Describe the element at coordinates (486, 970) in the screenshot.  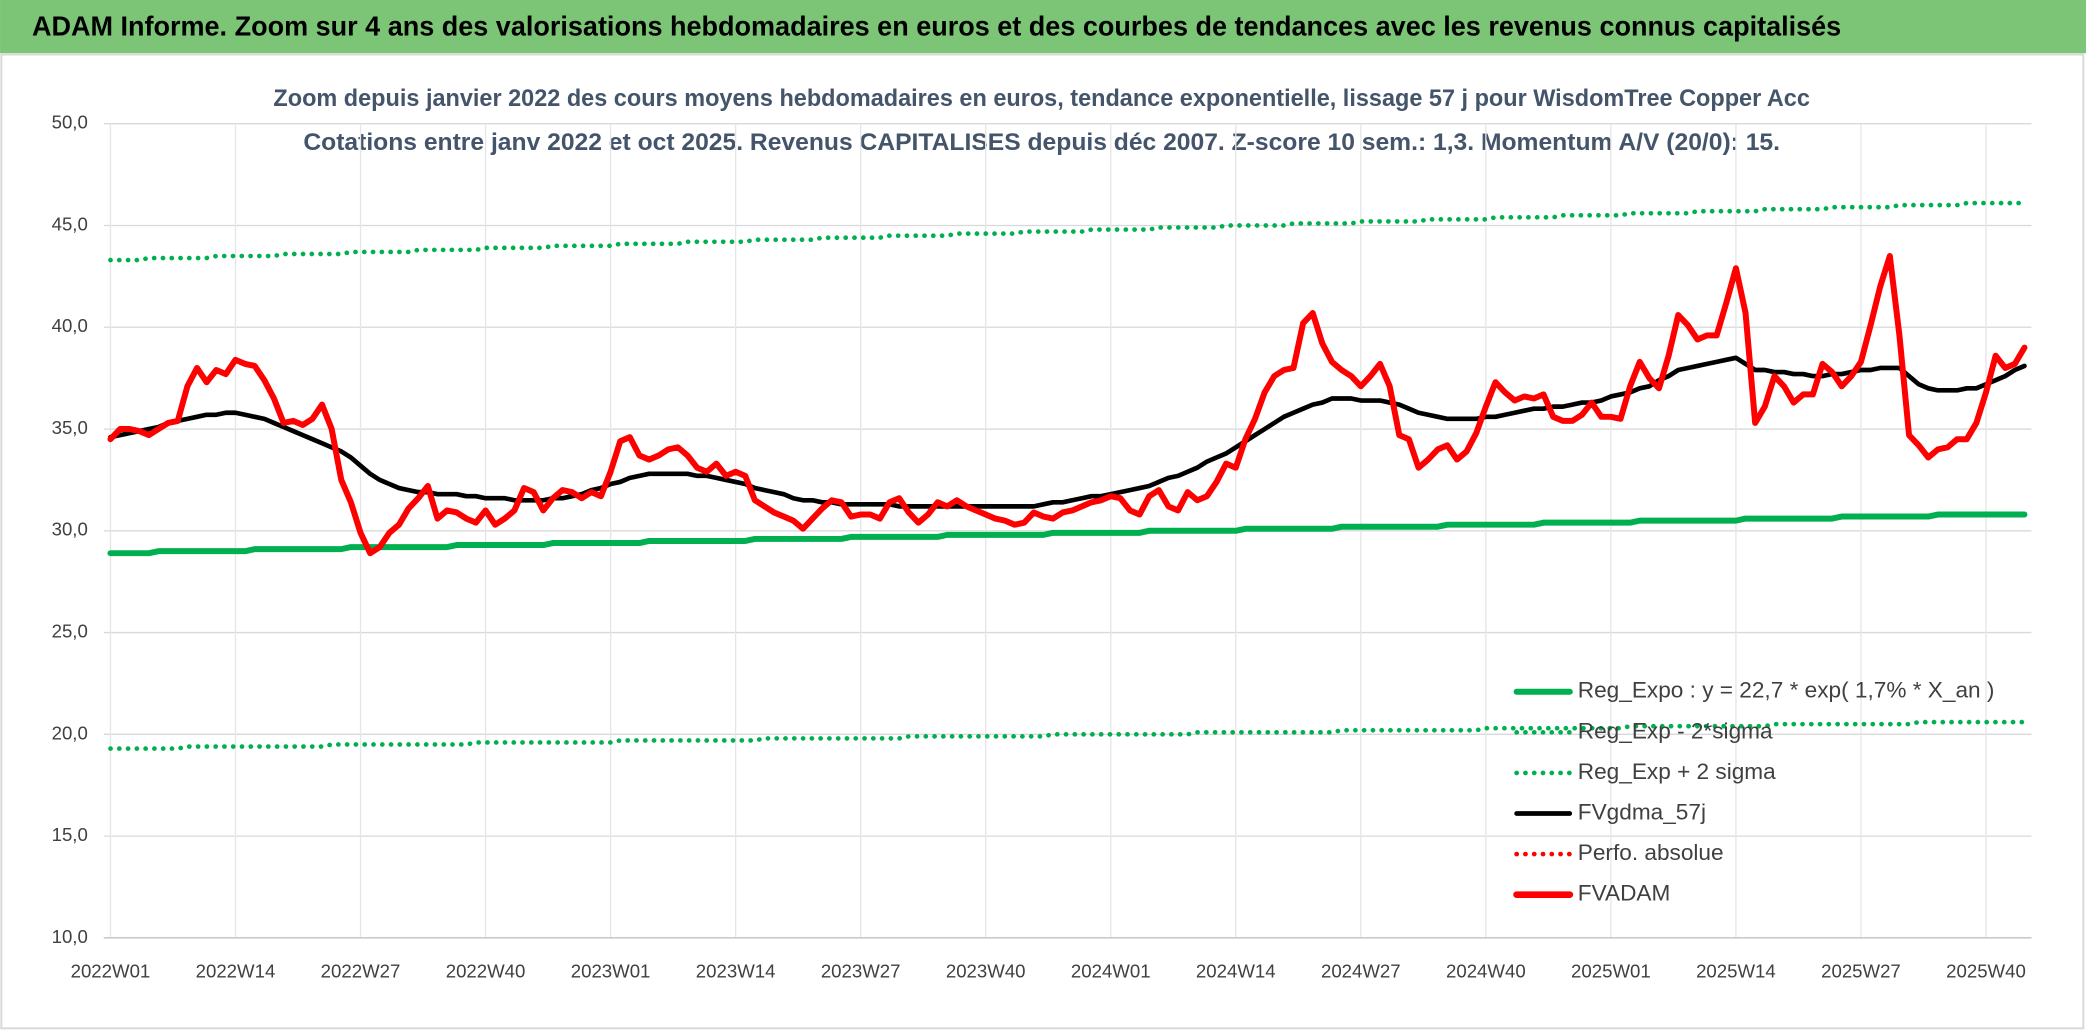
I see `x-tick-label: 2022W40` at that location.